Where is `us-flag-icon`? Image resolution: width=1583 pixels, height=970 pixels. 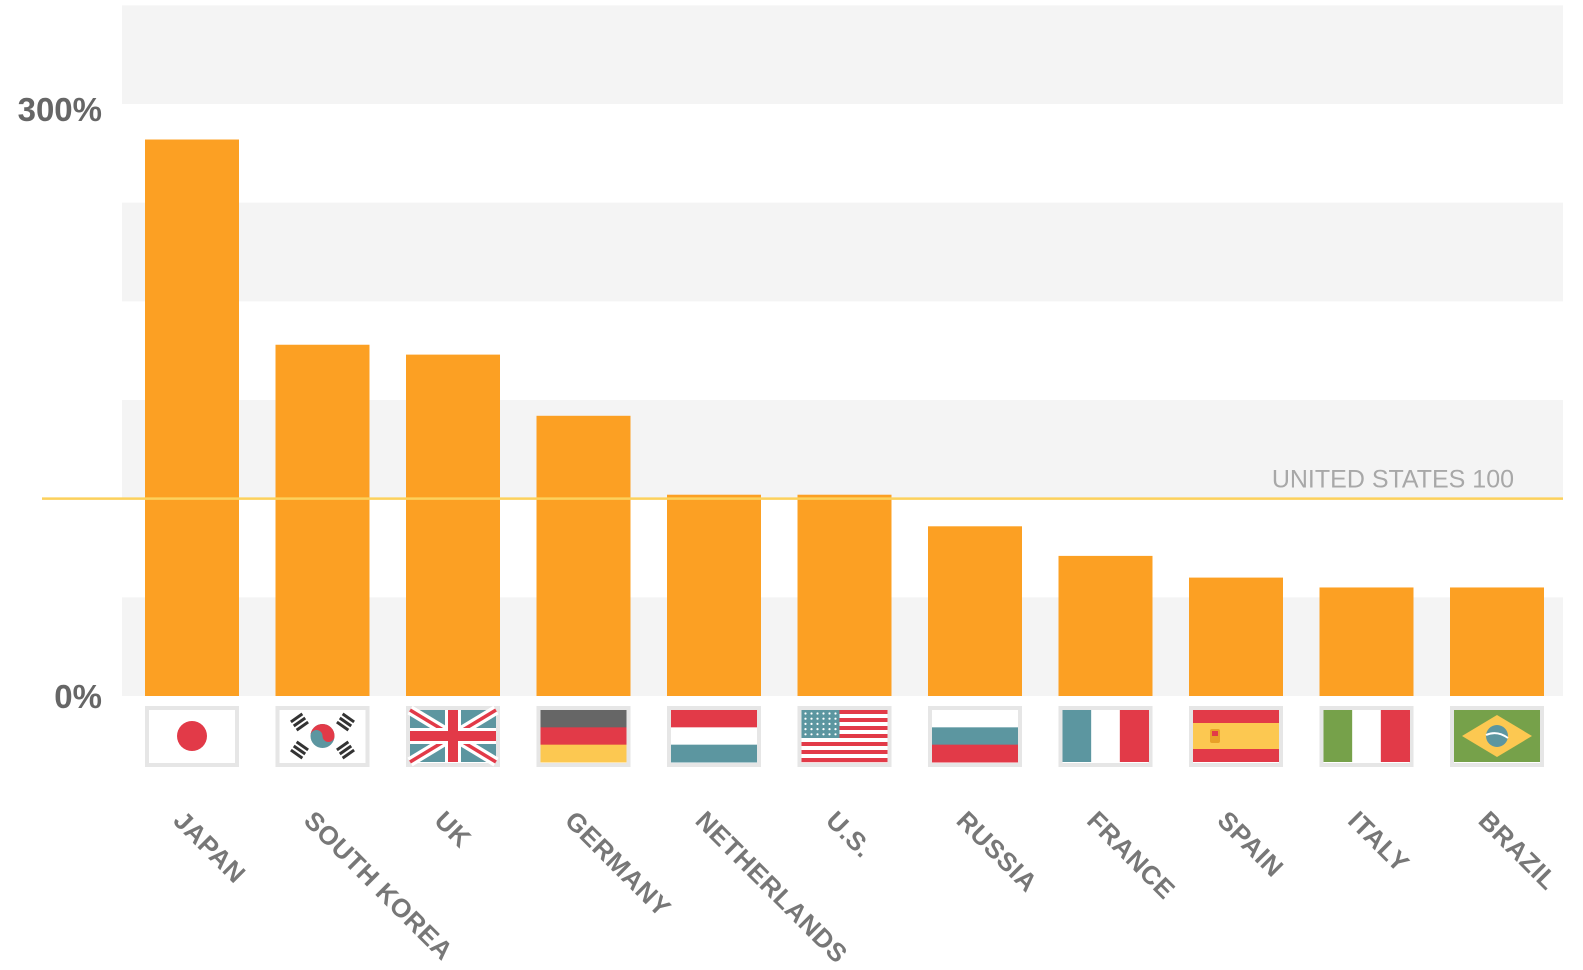 us-flag-icon is located at coordinates (844, 736).